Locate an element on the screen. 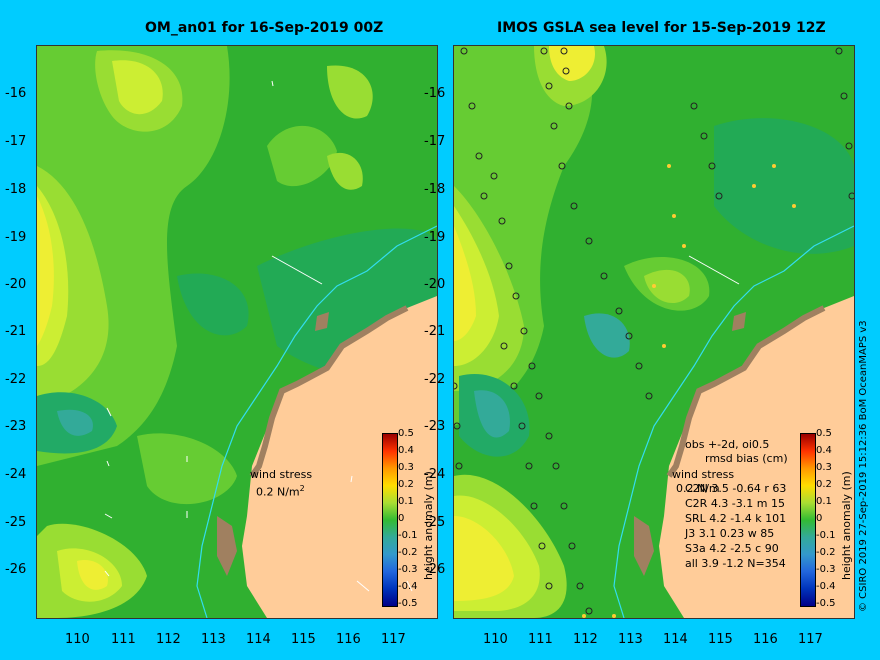 This screenshot has width=880, height=660. left-colorbar is located at coordinates (390, 520).